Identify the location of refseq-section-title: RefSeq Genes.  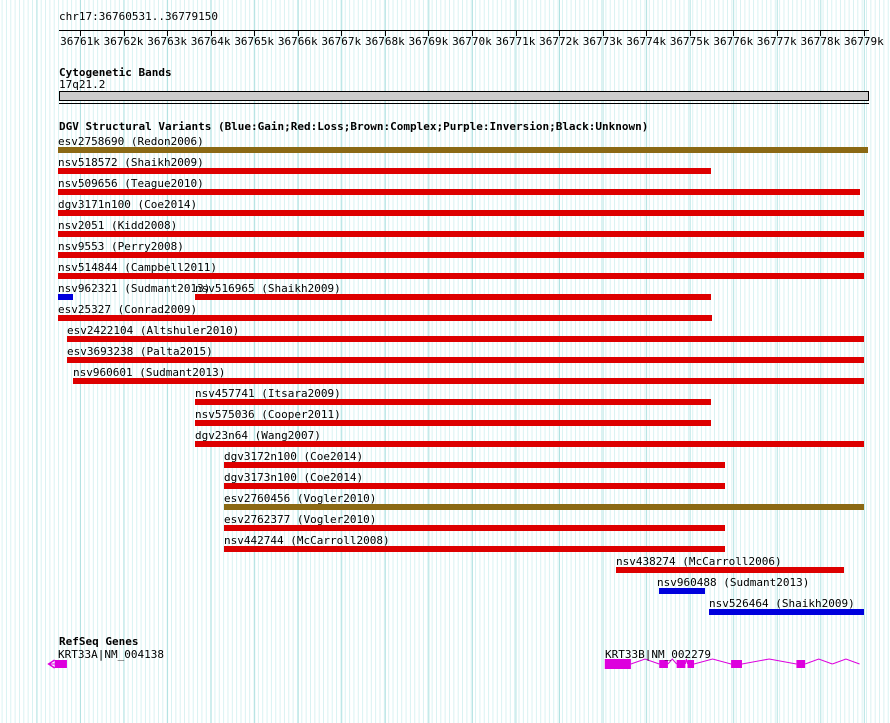
(99, 641).